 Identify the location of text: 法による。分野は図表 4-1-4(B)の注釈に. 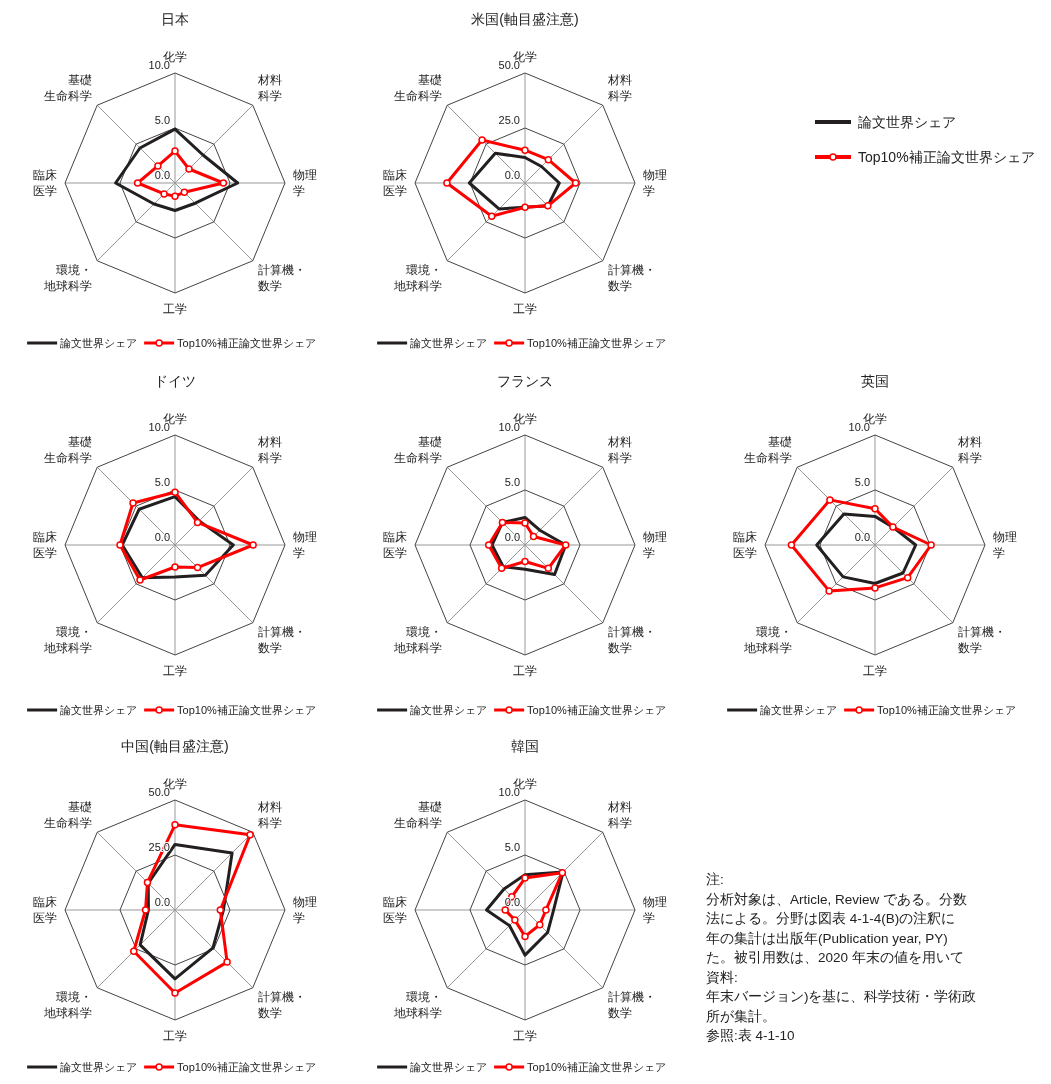
(831, 918).